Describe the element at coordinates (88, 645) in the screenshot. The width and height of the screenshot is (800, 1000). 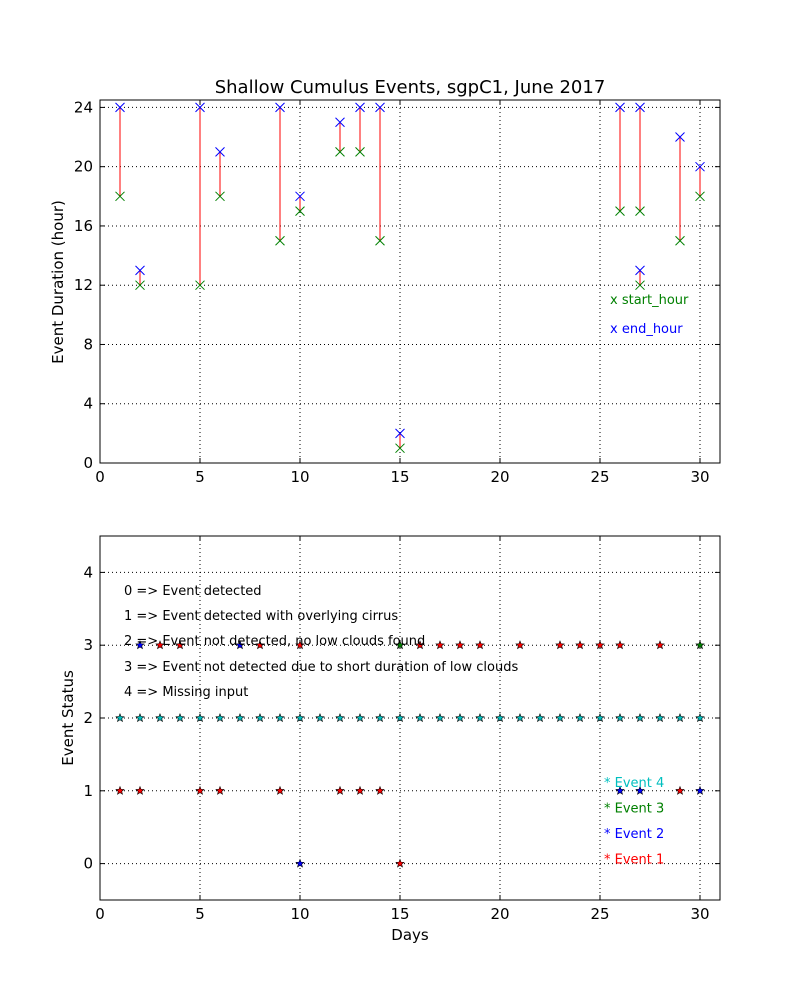
I see `y-tick-label: 3` at that location.